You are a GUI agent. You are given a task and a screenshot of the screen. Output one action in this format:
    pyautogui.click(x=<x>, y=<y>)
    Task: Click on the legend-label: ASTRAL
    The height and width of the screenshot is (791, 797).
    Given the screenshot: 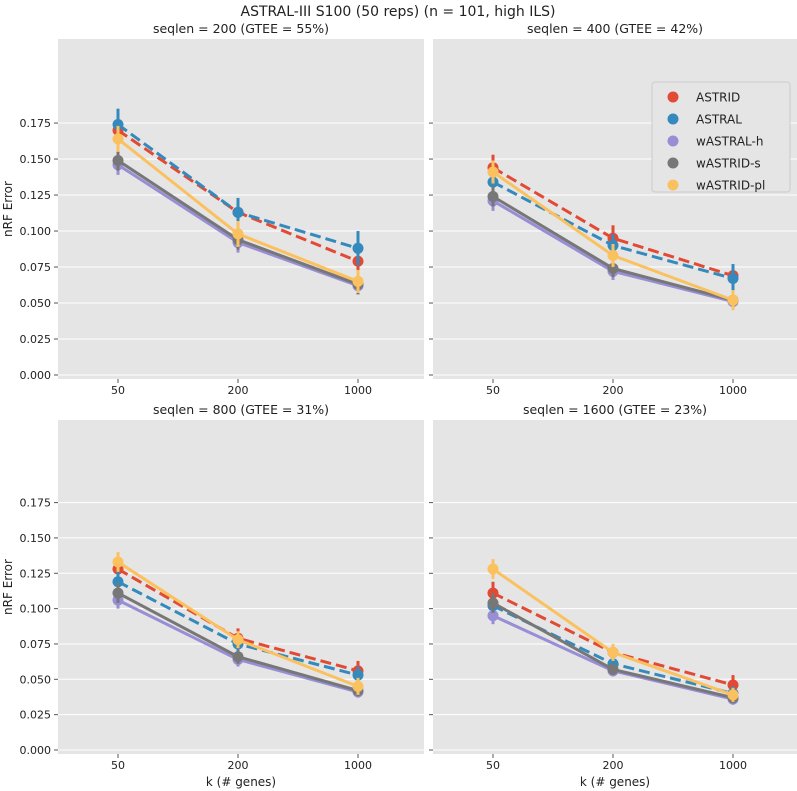 What is the action you would take?
    pyautogui.click(x=719, y=120)
    